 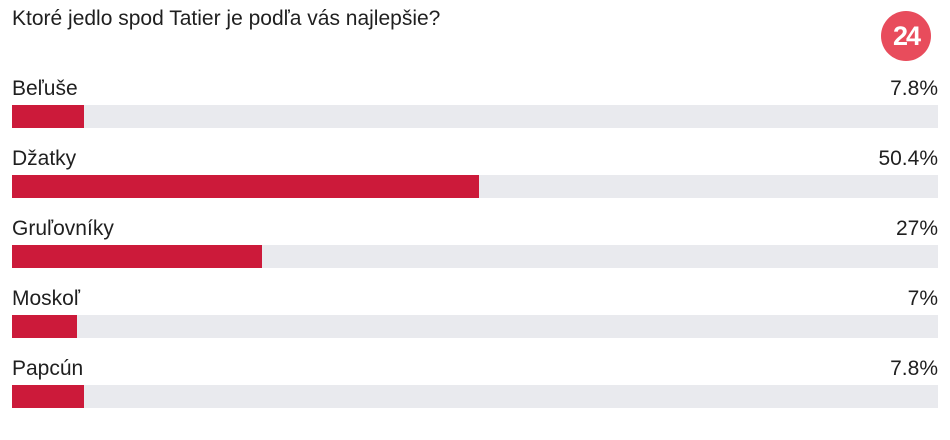 What do you see at coordinates (906, 36) in the screenshot?
I see `brand-logo-24: 24` at bounding box center [906, 36].